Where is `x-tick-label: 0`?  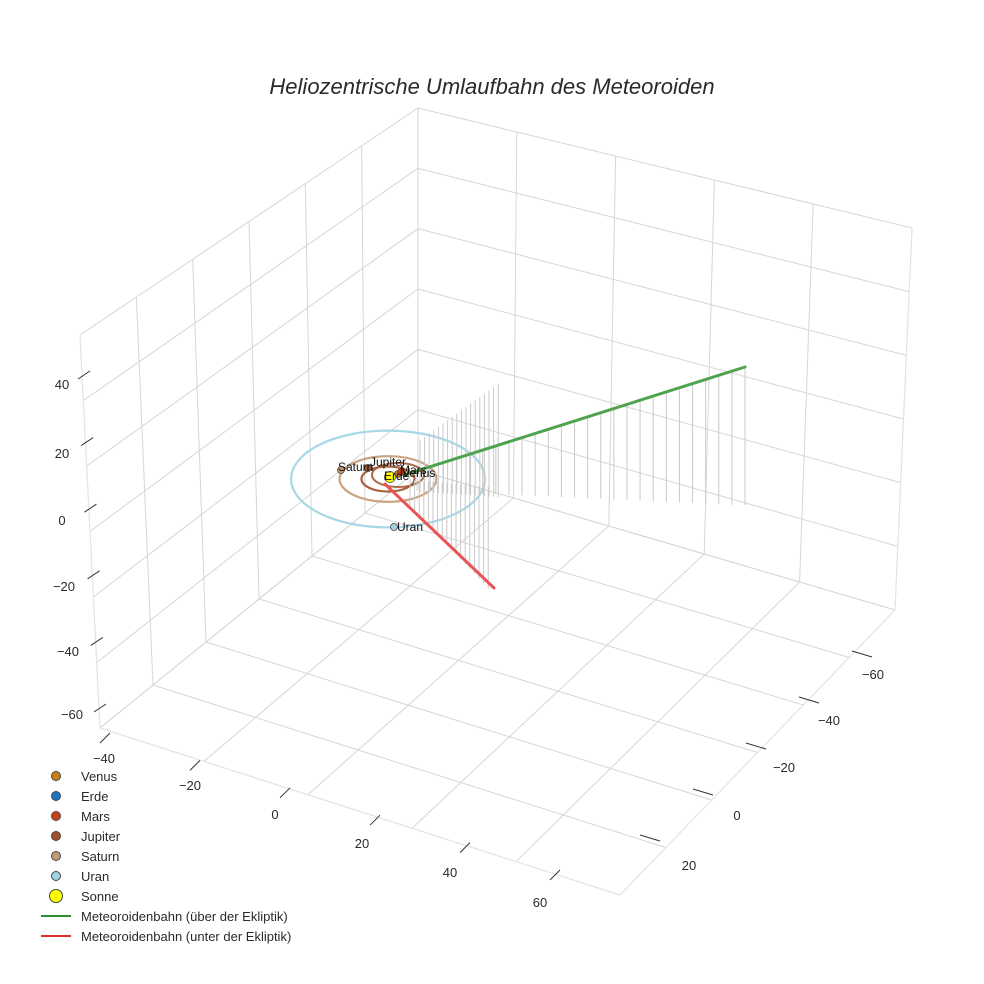 x-tick-label: 0 is located at coordinates (274, 814).